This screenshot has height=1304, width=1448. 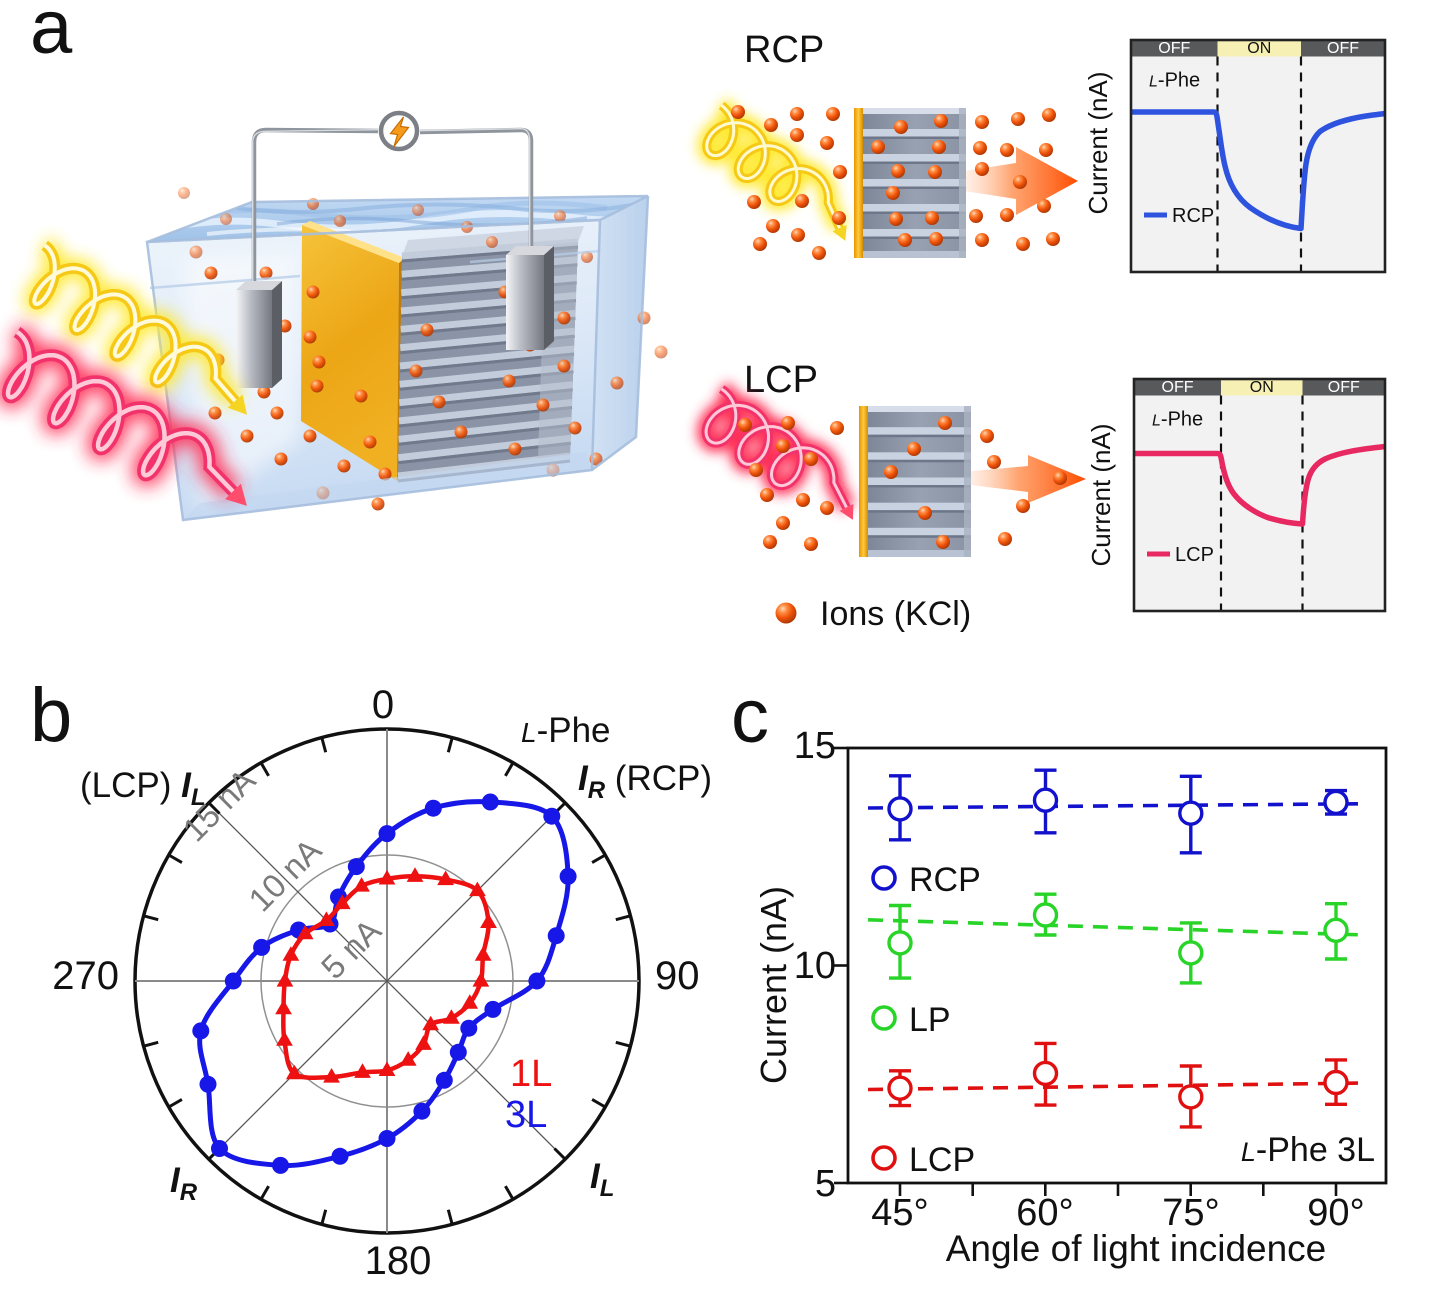 What do you see at coordinates (930, 1020) in the screenshot?
I see `svg-text: LP` at bounding box center [930, 1020].